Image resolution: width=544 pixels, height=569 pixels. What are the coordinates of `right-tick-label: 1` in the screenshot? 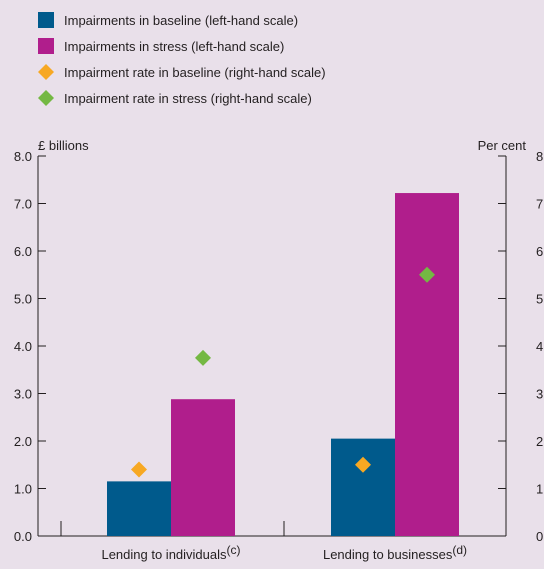 It's located at (539, 489).